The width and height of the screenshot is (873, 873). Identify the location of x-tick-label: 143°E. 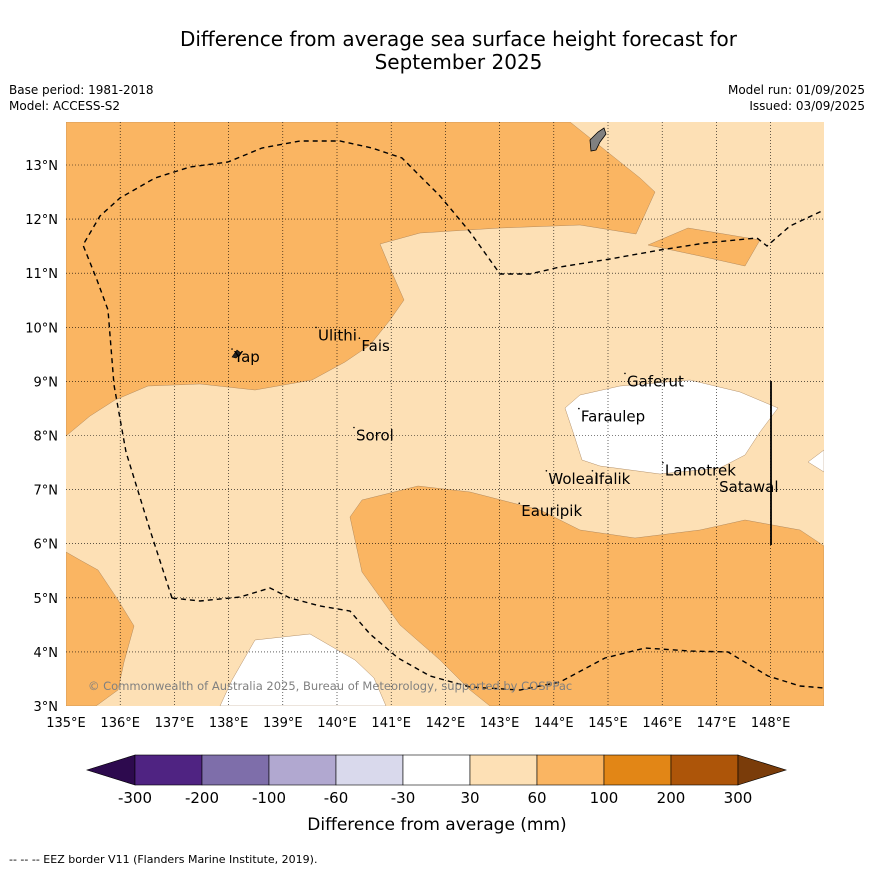
(500, 723).